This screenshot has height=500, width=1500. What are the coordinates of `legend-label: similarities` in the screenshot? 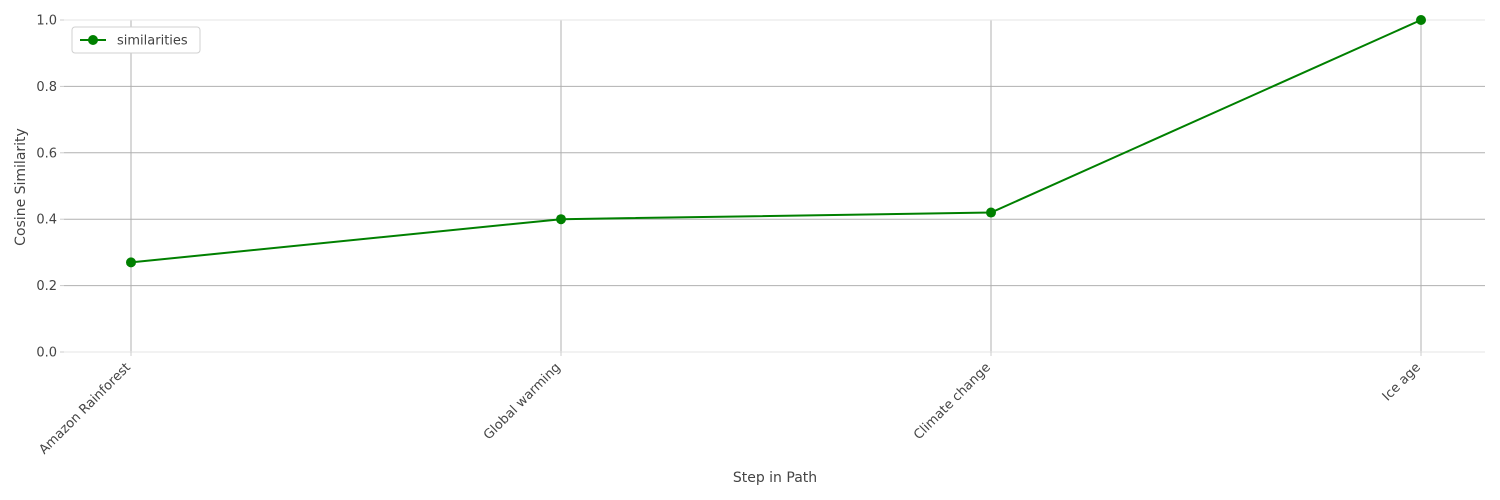 It's located at (152, 41).